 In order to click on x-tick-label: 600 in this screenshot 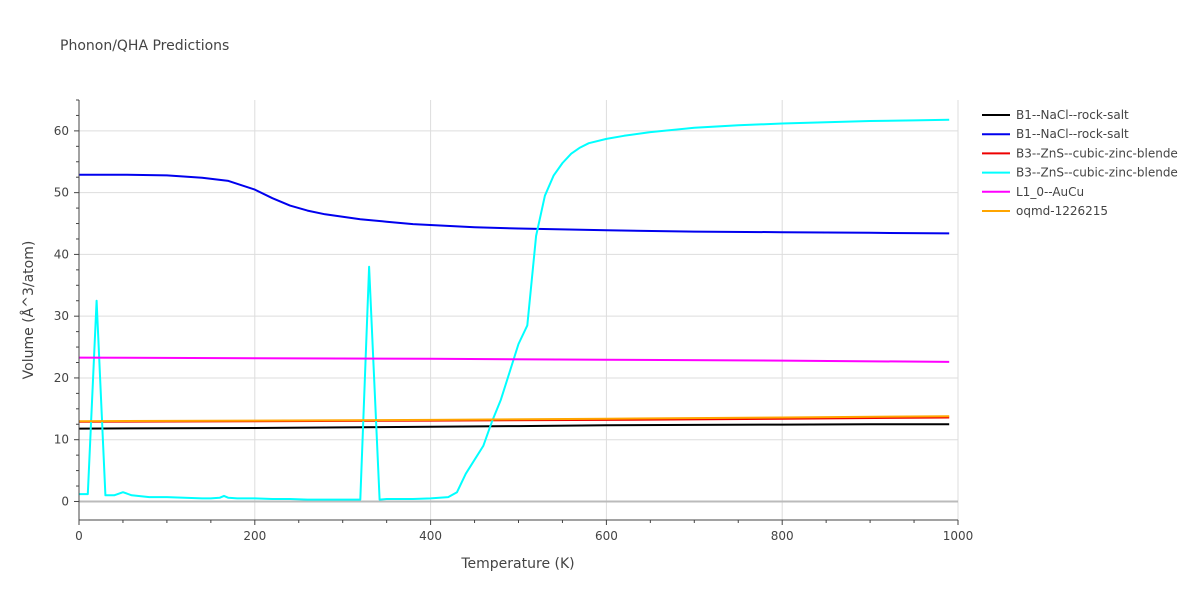, I will do `click(606, 536)`.